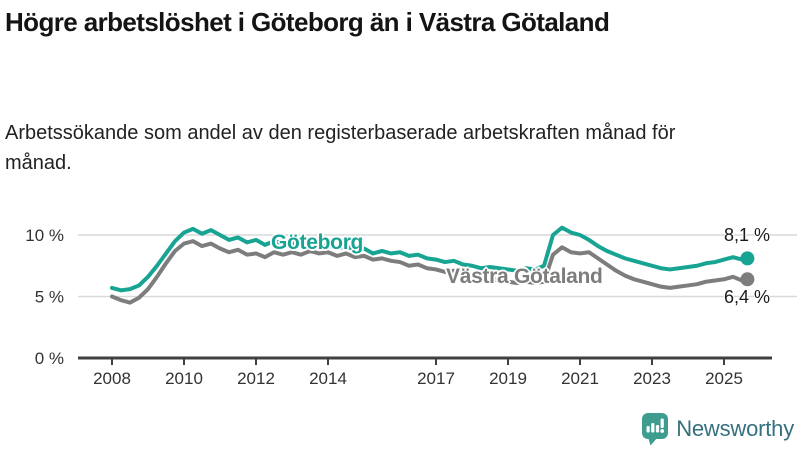  What do you see at coordinates (746, 297) in the screenshot?
I see `end-value-vastra-gotaland: 6,4 %` at bounding box center [746, 297].